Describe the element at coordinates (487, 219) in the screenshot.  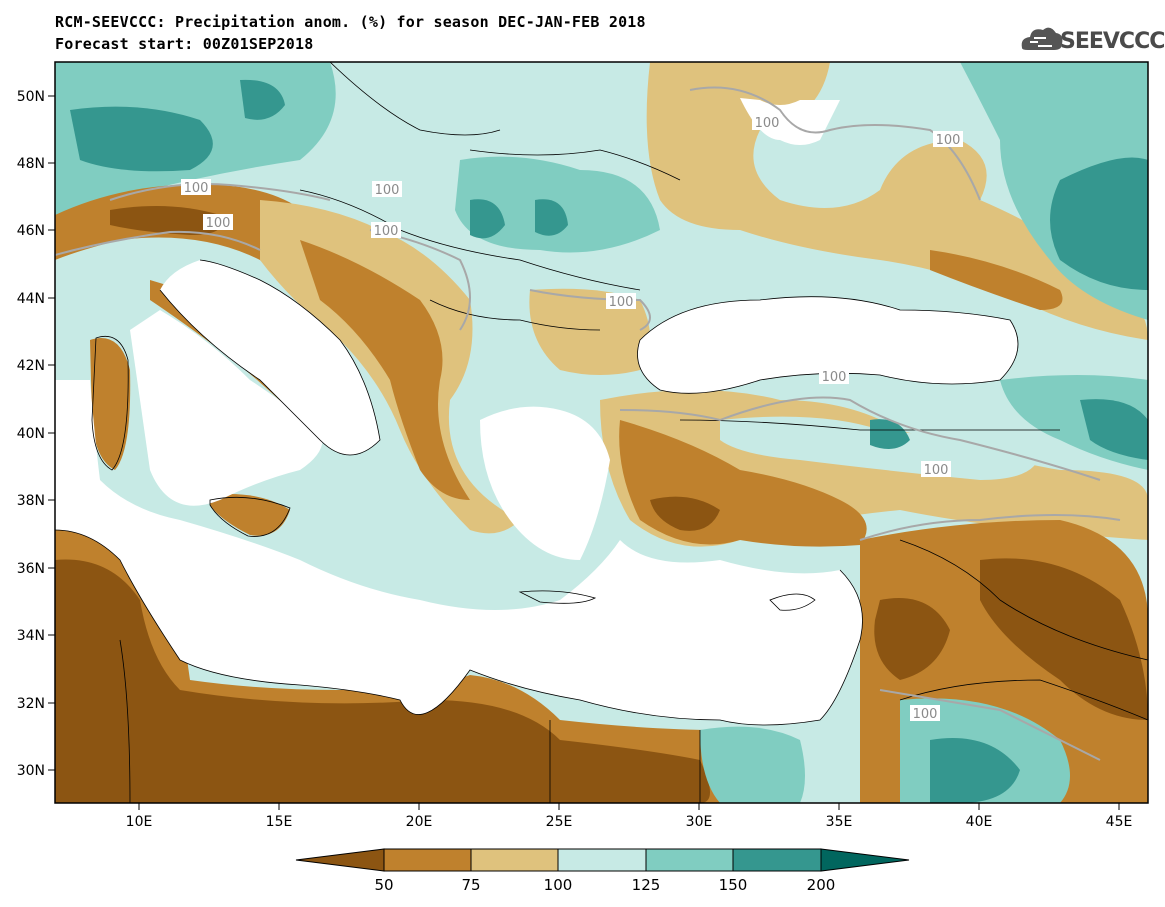
I see `field-pannonia-wetter` at that location.